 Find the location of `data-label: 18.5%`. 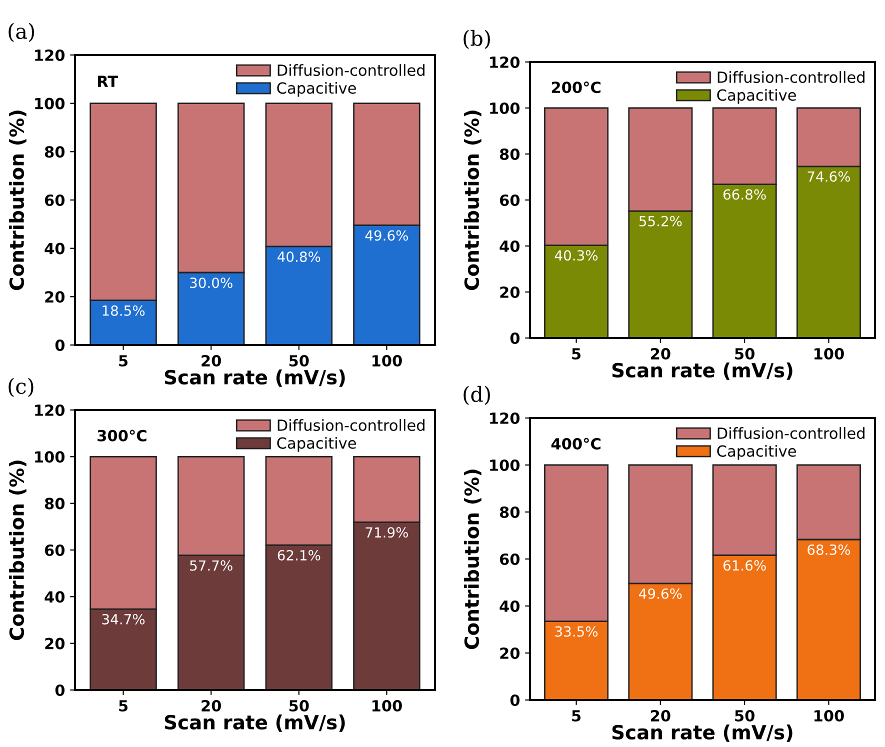

data-label: 18.5% is located at coordinates (123, 310).